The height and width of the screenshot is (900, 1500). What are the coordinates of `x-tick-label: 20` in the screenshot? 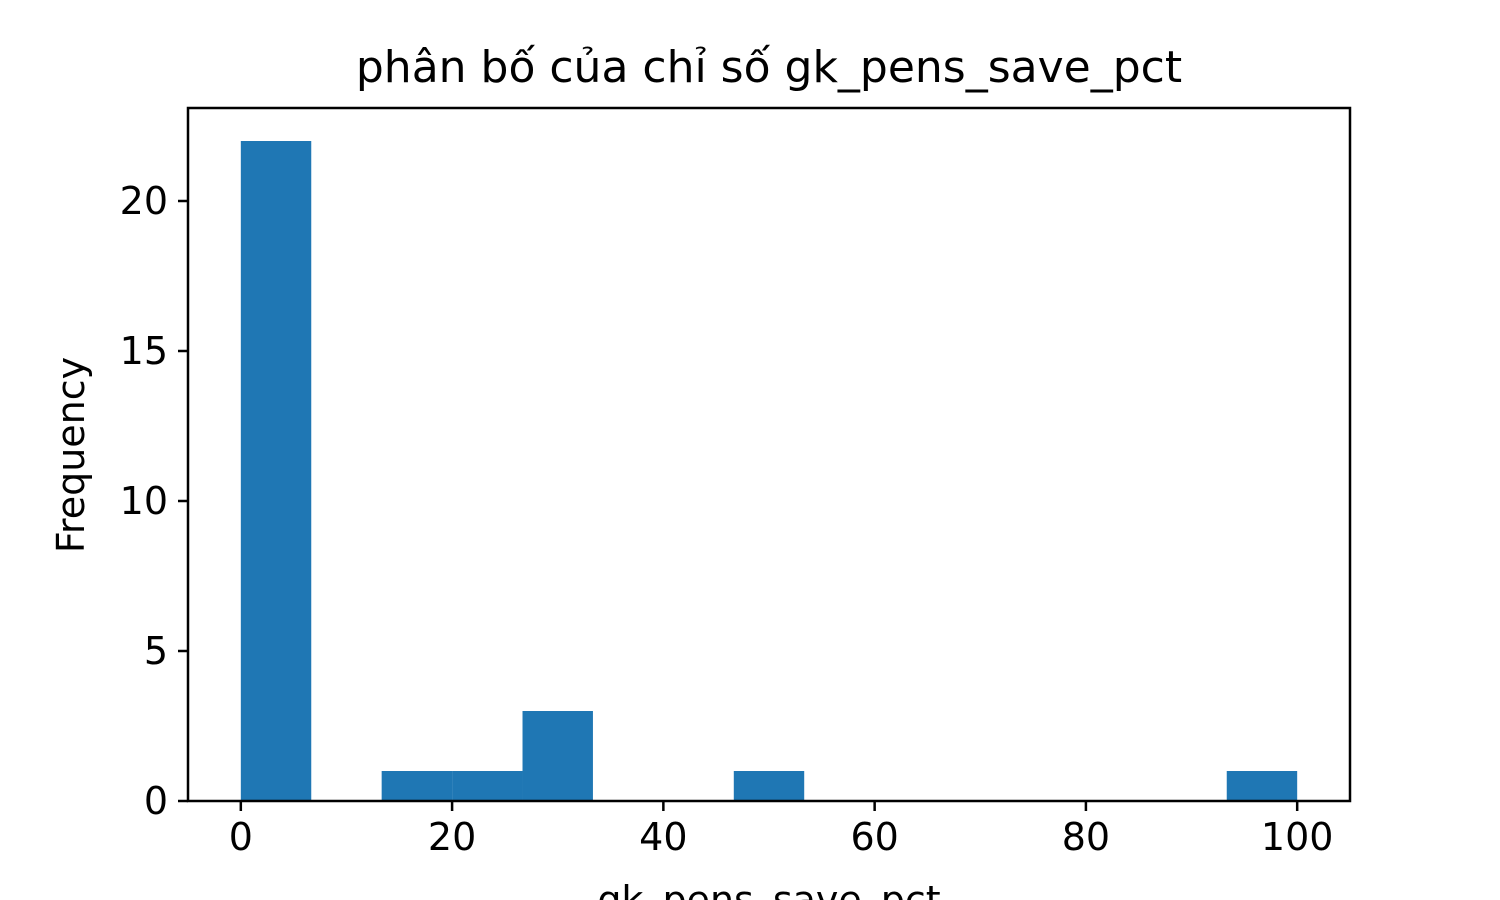 It's located at (452, 837).